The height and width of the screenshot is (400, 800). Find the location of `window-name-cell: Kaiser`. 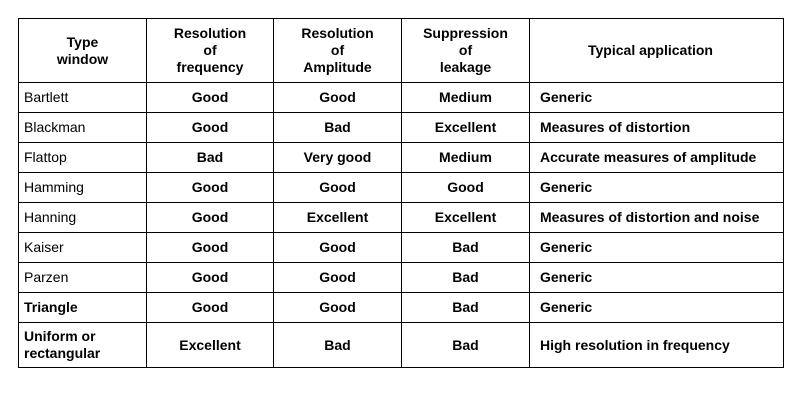

window-name-cell: Kaiser is located at coordinates (82, 247).